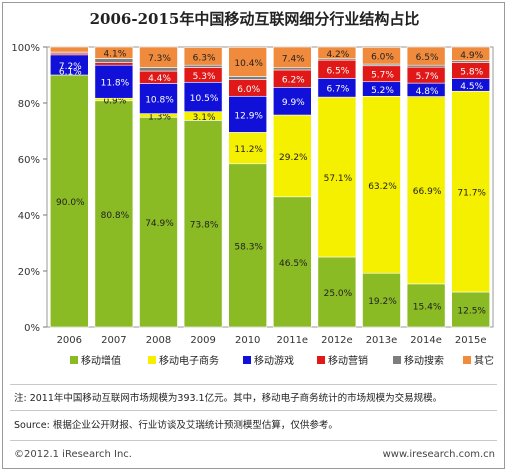  What do you see at coordinates (426, 340) in the screenshot?
I see `x-tick-label: 2014e` at bounding box center [426, 340].